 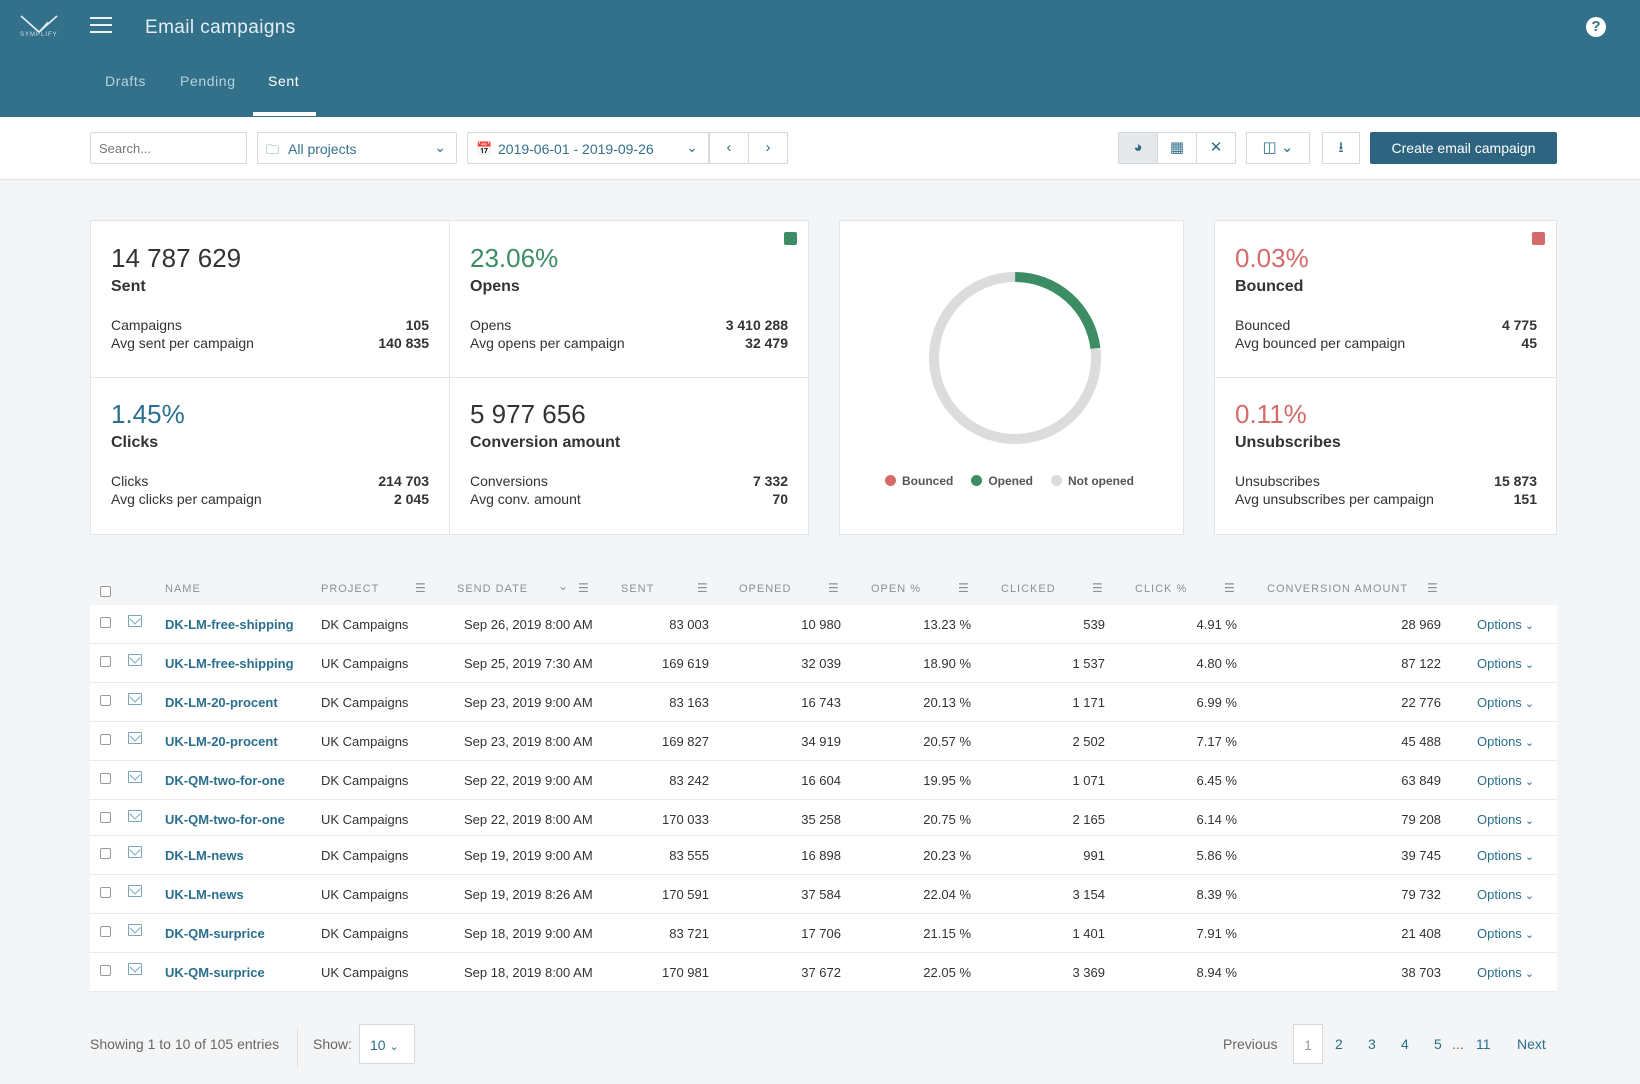 I want to click on campaign-name-link: UK-LM-free-shipping, so click(x=229, y=663).